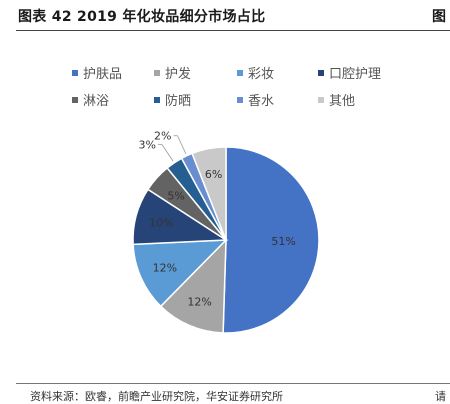 This screenshot has height=404, width=450. Describe the element at coordinates (142, 17) in the screenshot. I see `chart-title: 图表 42 2019 年化妆品细分市场占比` at that location.